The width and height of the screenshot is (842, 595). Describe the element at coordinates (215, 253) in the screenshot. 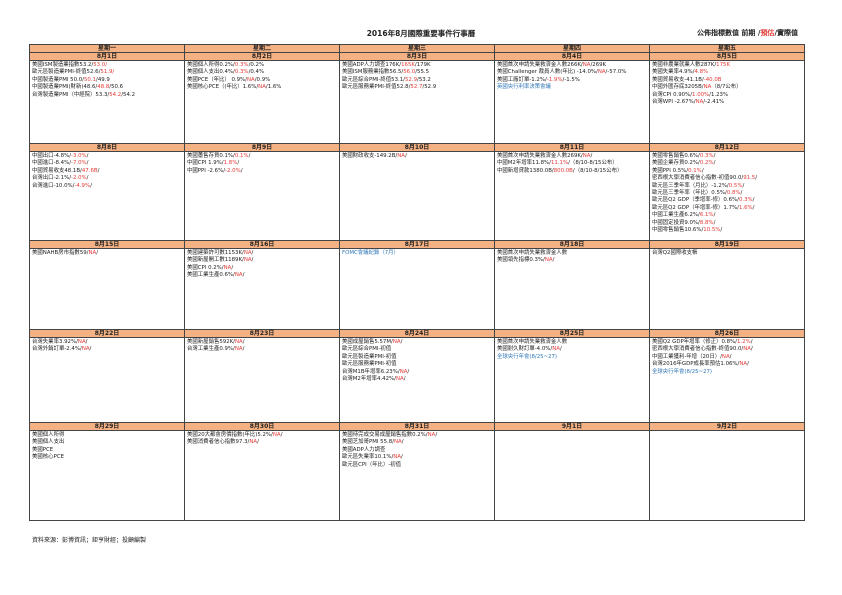

I see `event-text: 美國建築許可數1153K/` at that location.